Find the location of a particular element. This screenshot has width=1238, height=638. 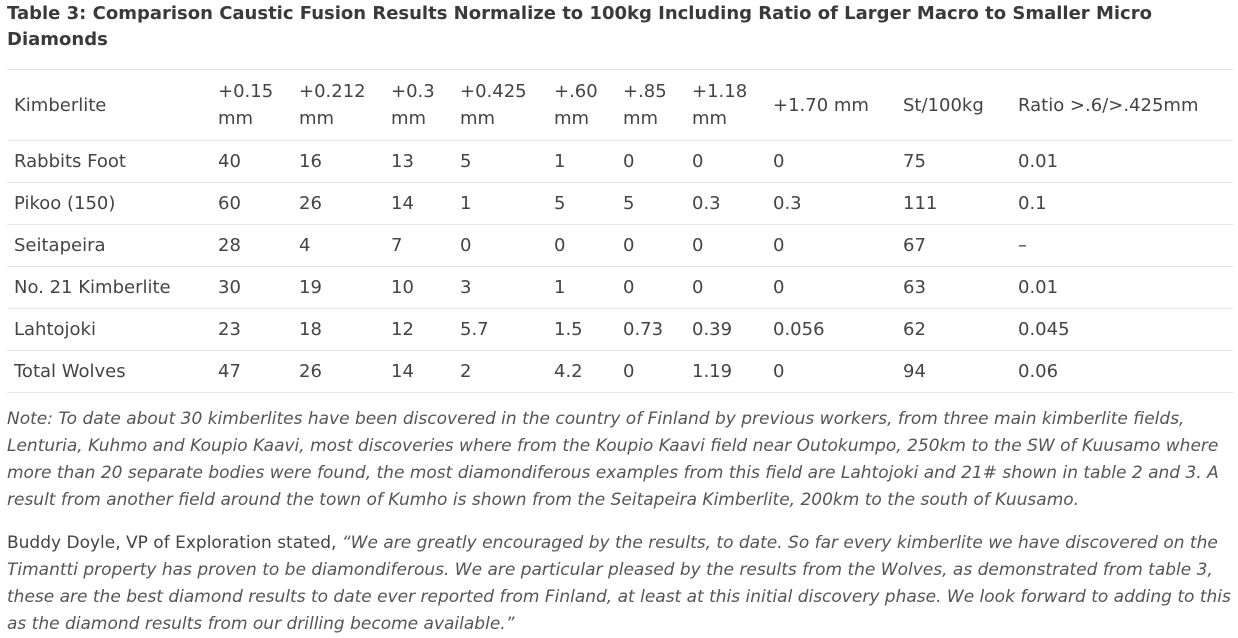

header-1-18mm: +1.18 mm is located at coordinates (725, 105).